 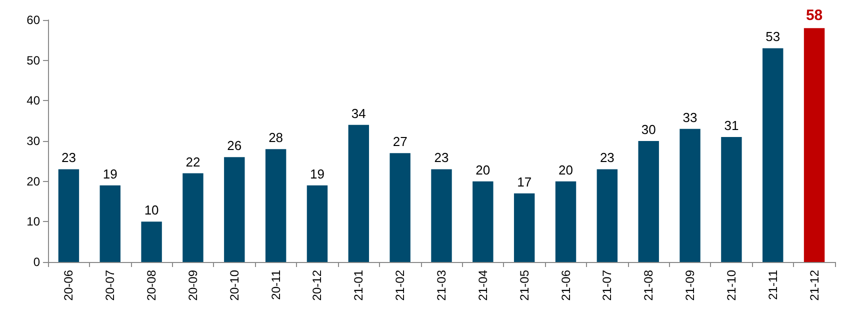 I want to click on x-tick-label: 20-11, so click(x=275, y=285).